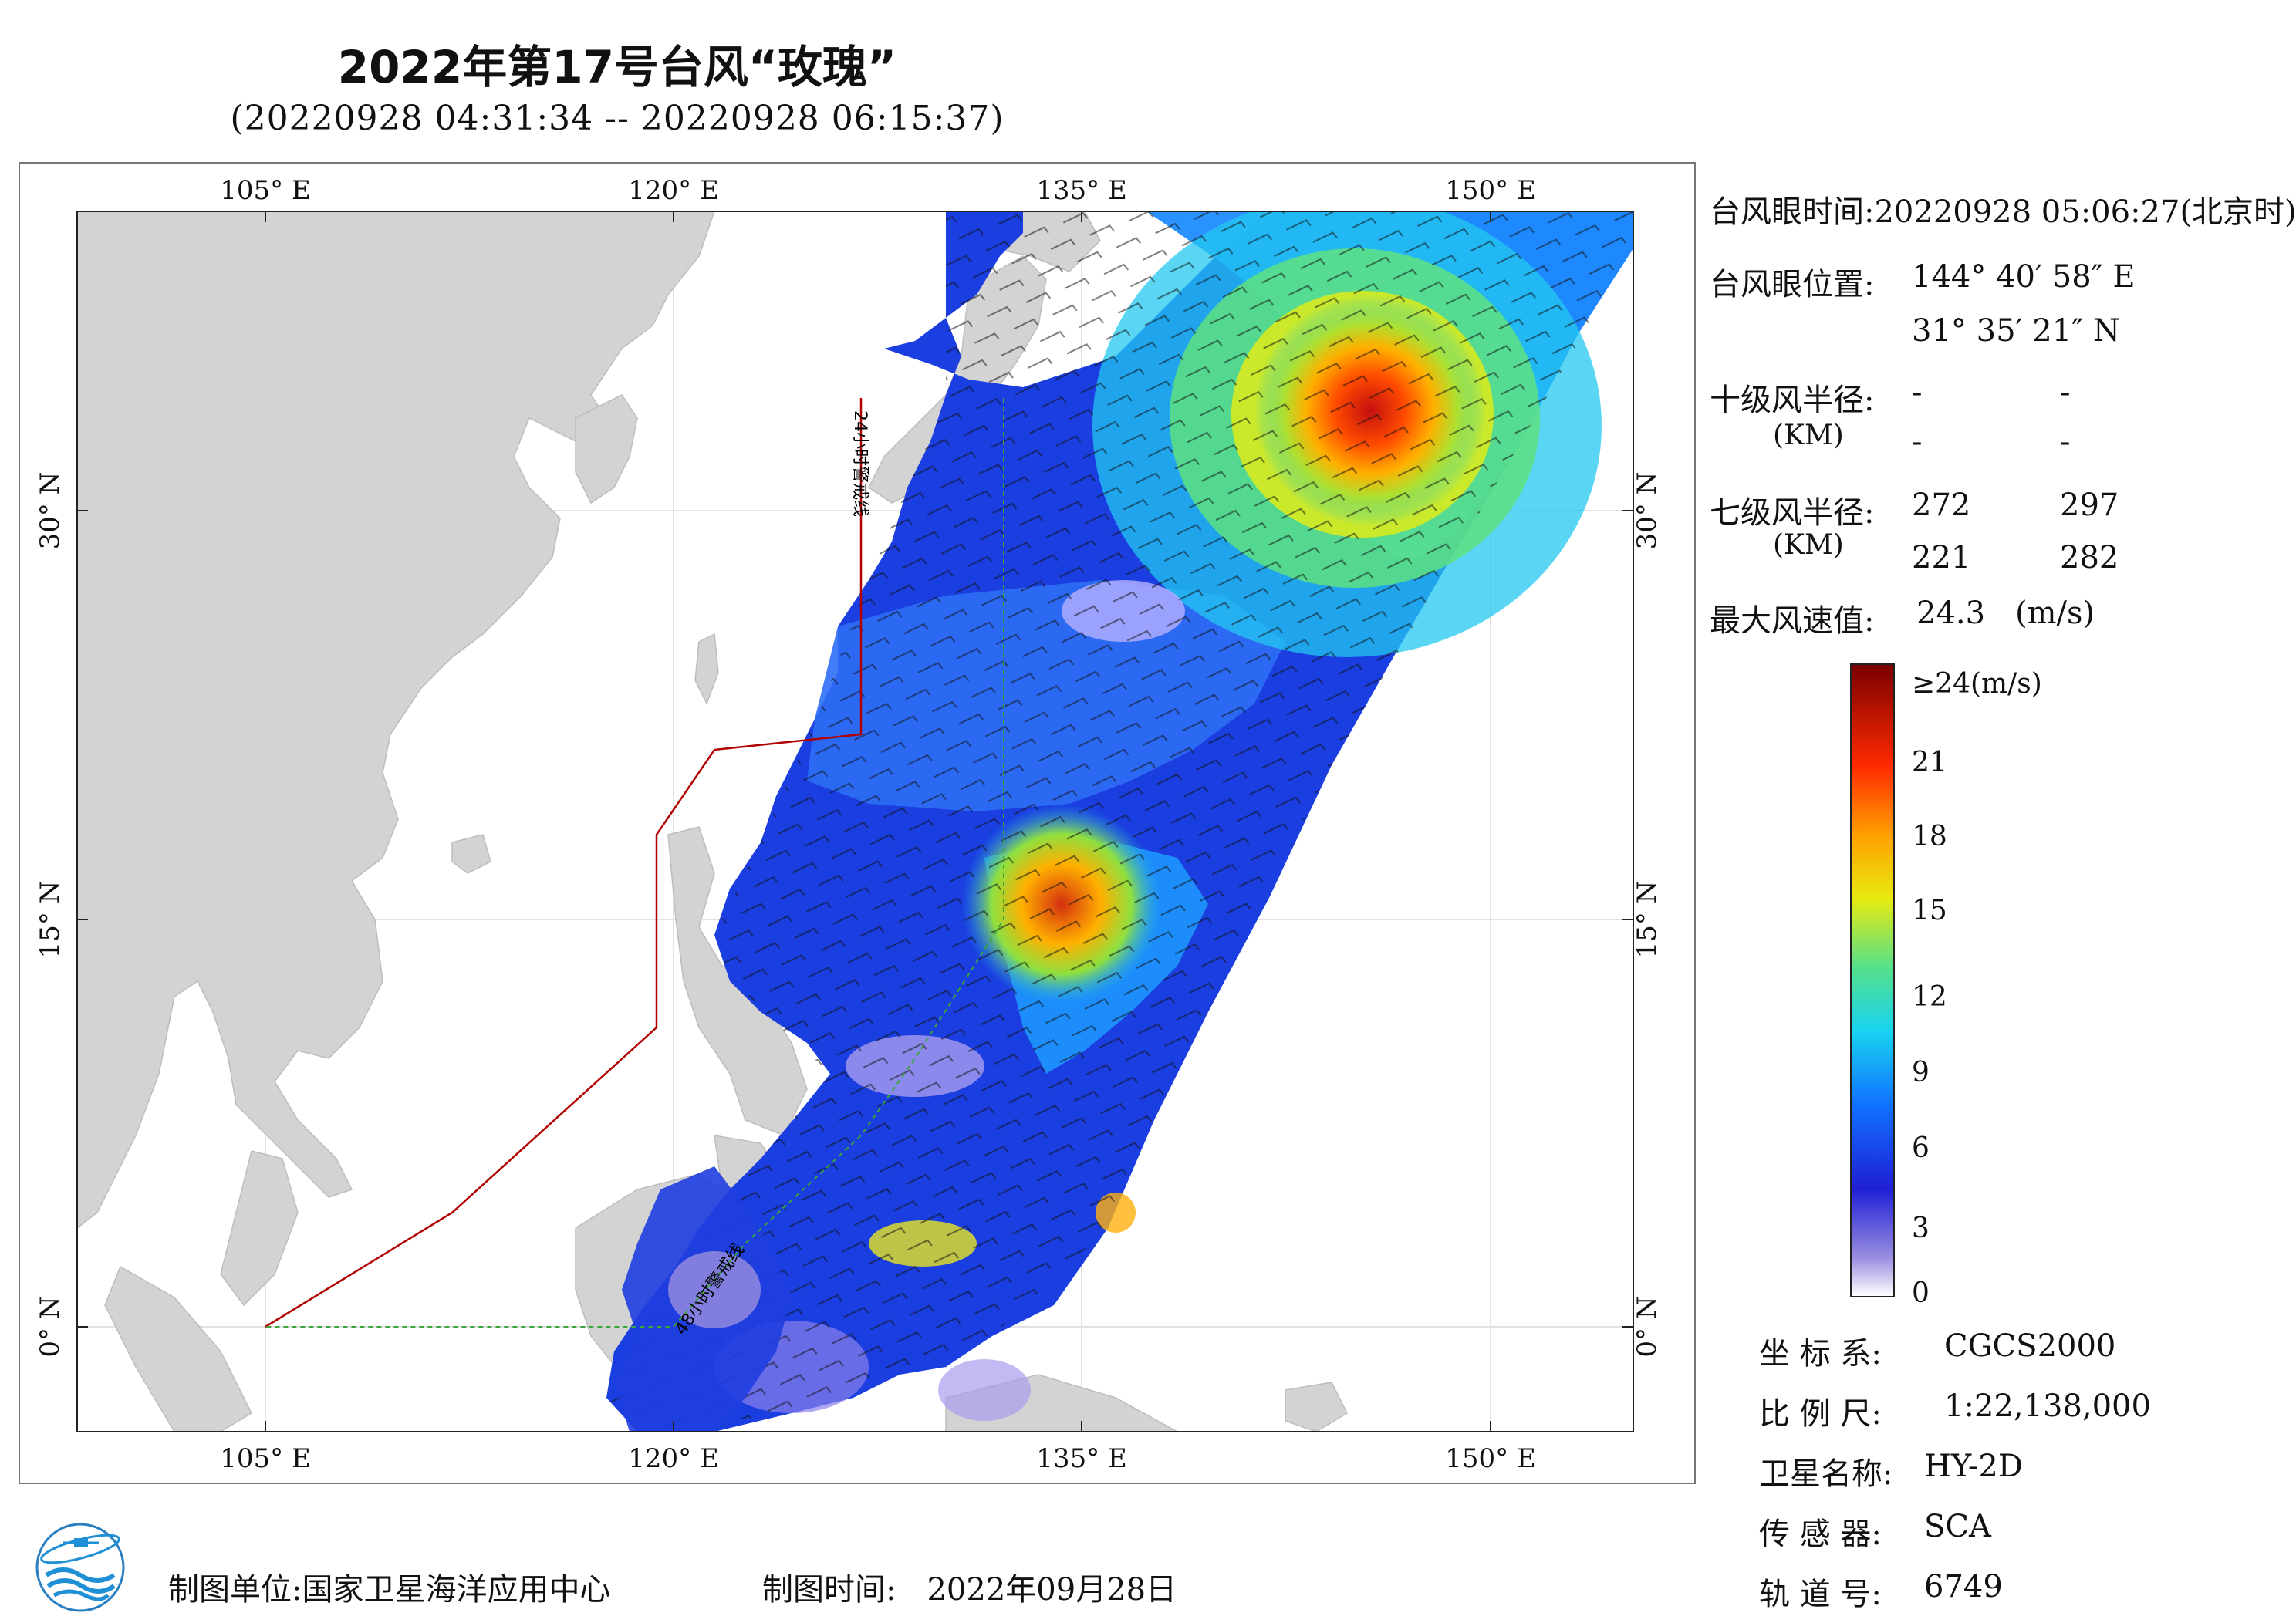 The width and height of the screenshot is (2296, 1623). I want to click on eye-pos-label: 台风眼位置:, so click(1792, 284).